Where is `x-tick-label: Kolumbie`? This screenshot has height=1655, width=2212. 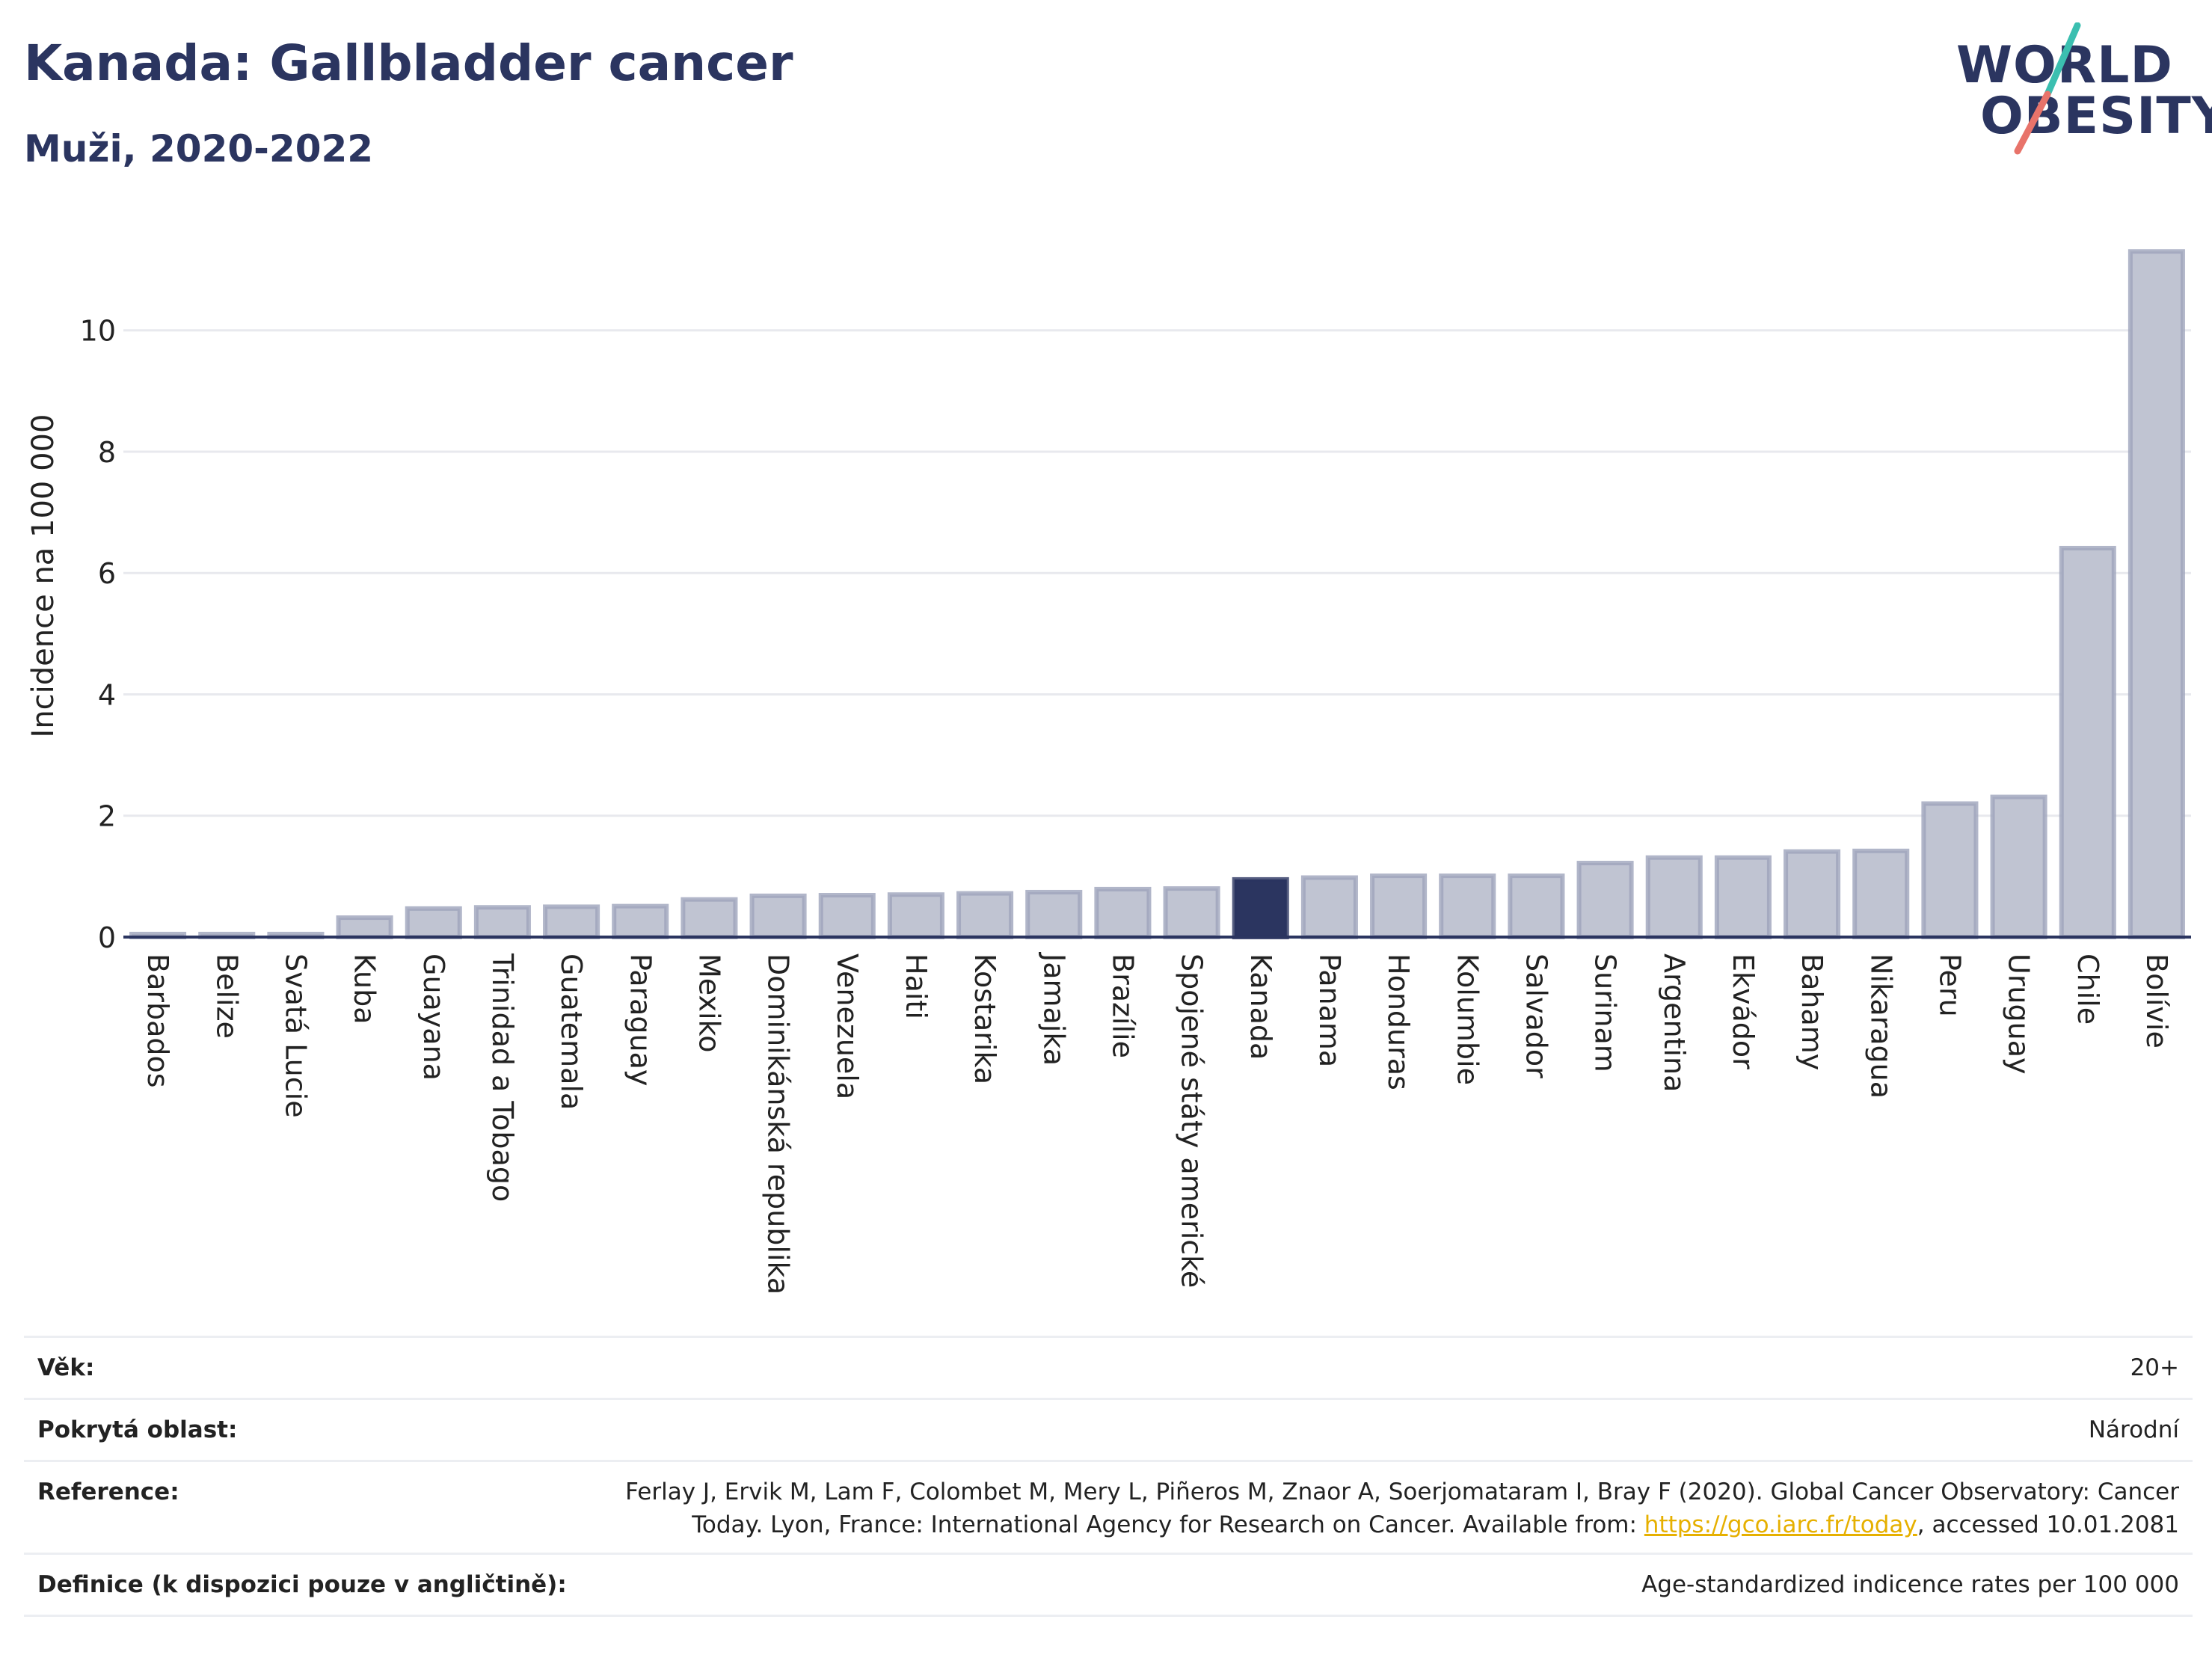 x-tick-label: Kolumbie is located at coordinates (1467, 1019).